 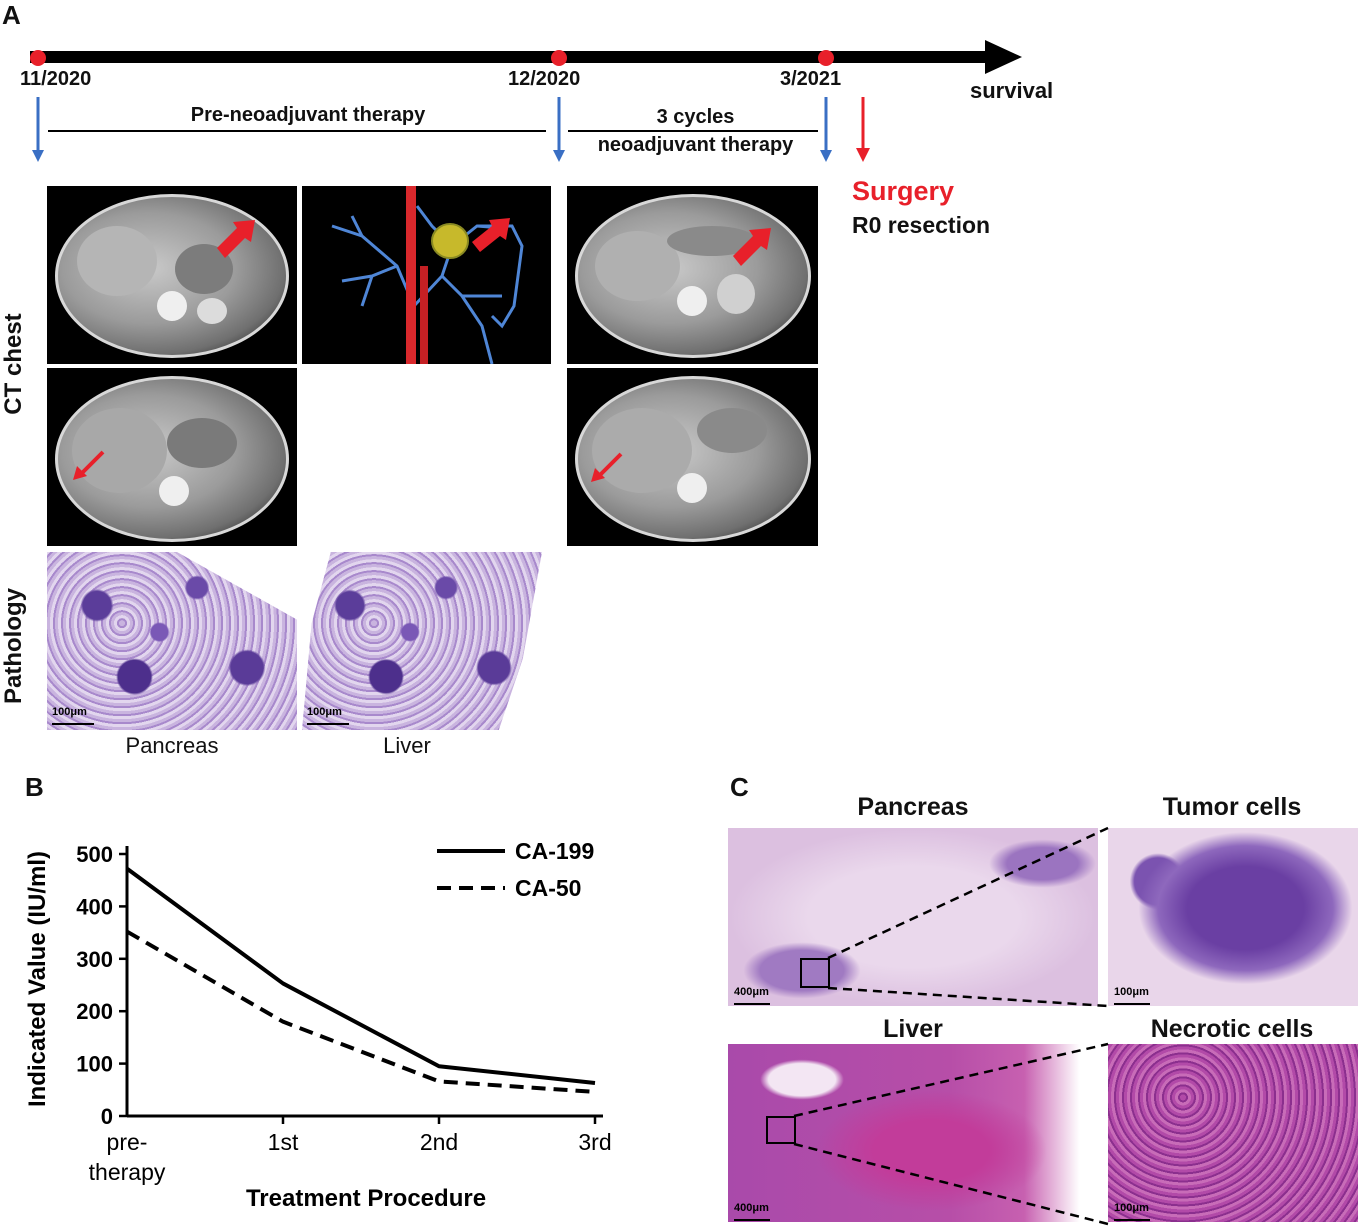 I want to click on he-tumor-cells, so click(x=1233, y=917).